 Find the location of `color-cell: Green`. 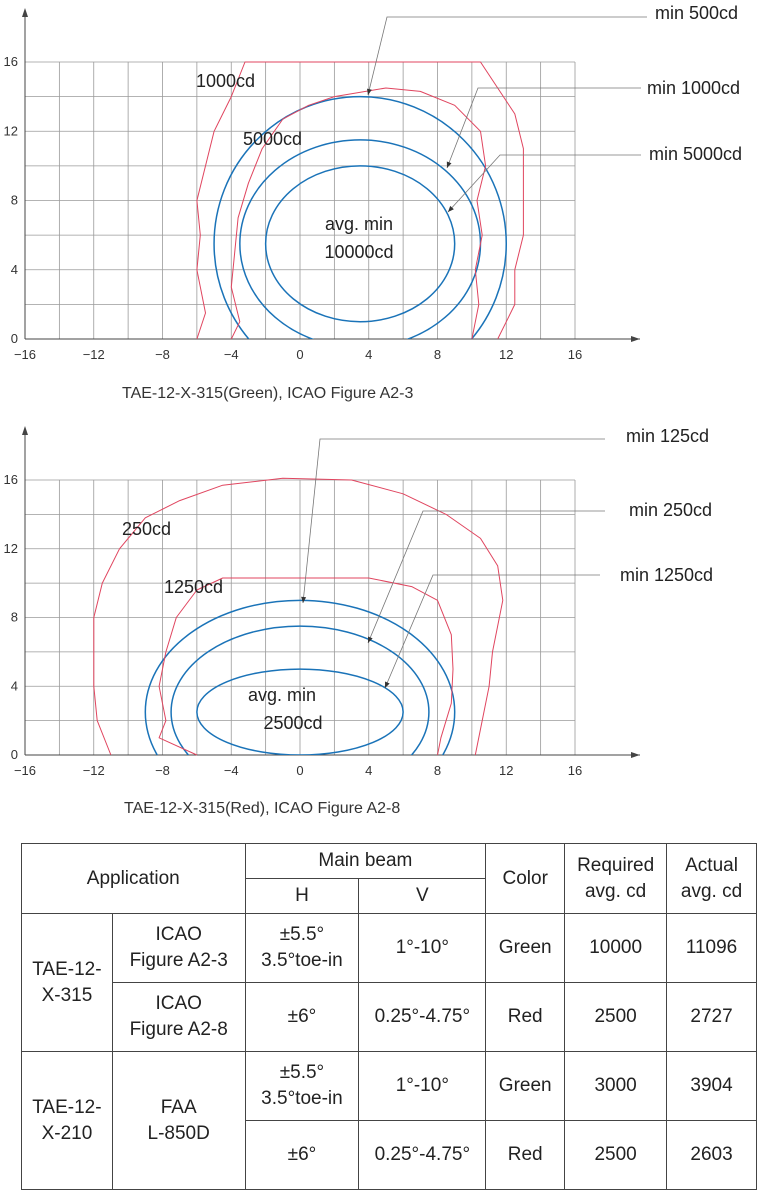

color-cell: Green is located at coordinates (525, 948).